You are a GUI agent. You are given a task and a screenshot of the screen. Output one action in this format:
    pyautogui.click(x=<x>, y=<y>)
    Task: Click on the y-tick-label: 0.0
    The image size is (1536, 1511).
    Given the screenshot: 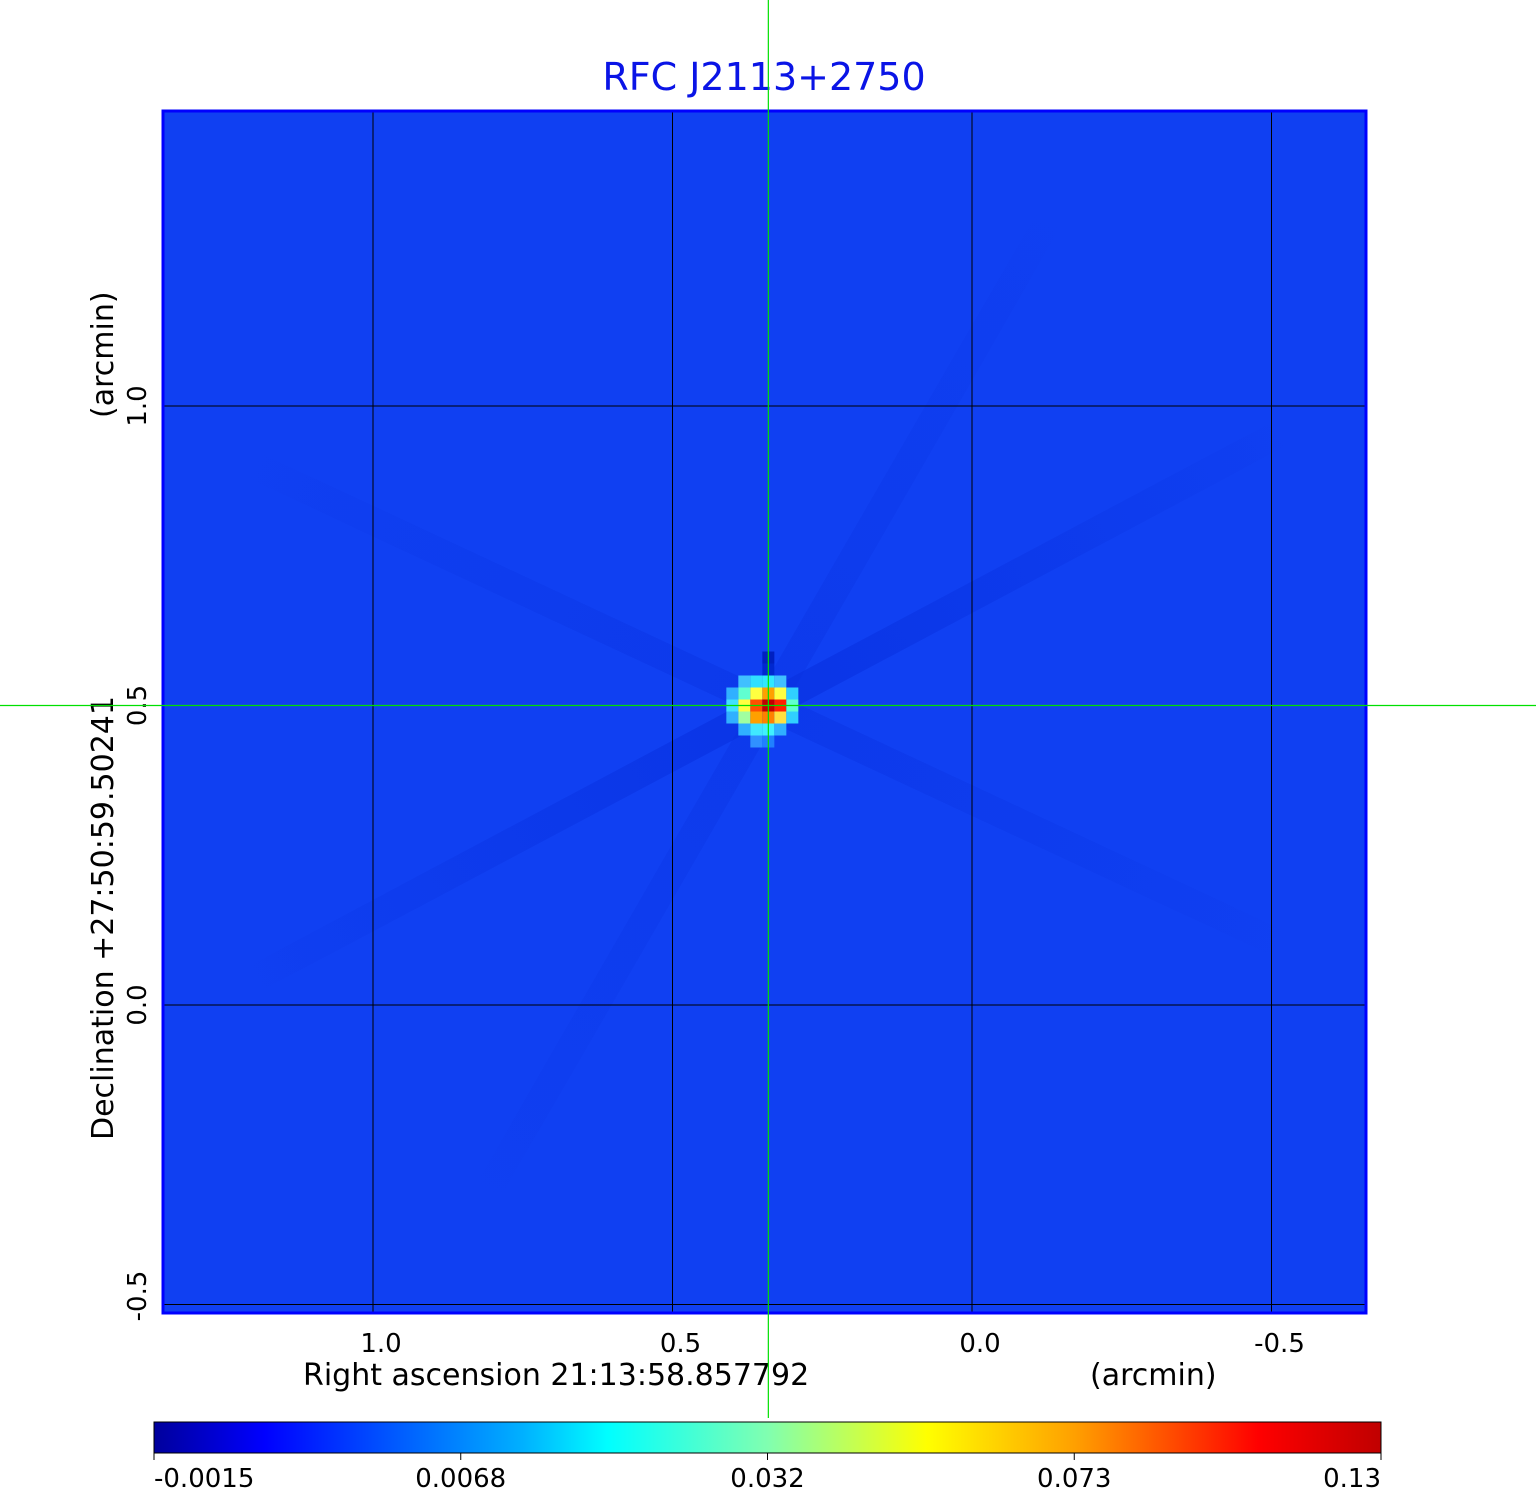 What is the action you would take?
    pyautogui.click(x=138, y=1004)
    